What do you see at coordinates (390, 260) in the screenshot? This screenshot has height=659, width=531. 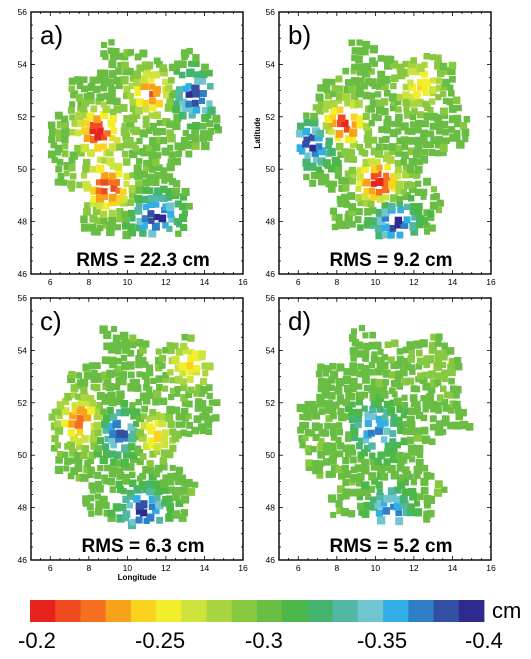 I see `rms-annotation: RMS = 9.2 cm` at bounding box center [390, 260].